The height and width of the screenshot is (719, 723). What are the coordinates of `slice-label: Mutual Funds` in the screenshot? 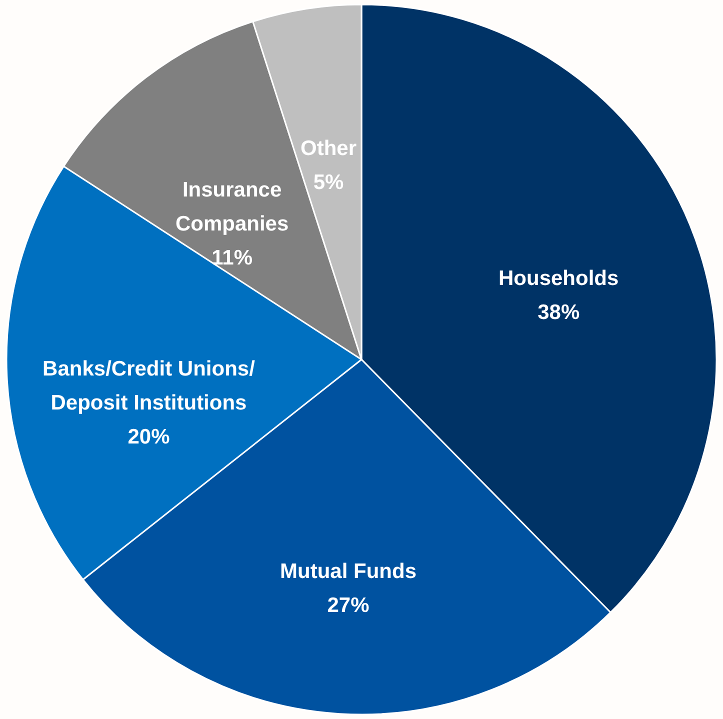 It's located at (348, 572).